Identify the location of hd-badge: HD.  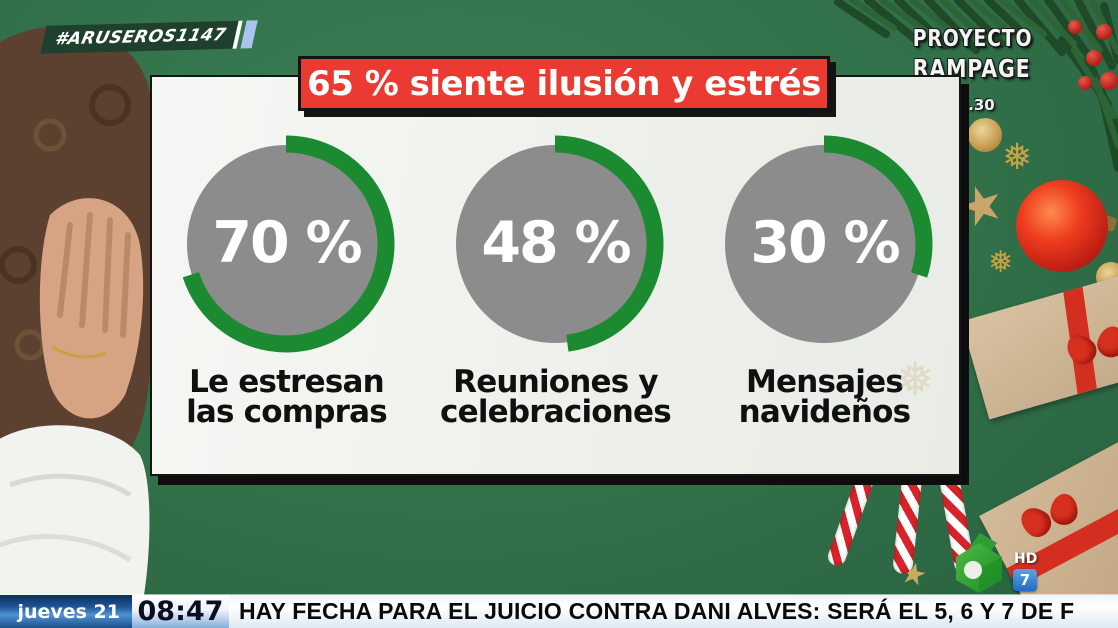
(1026, 559).